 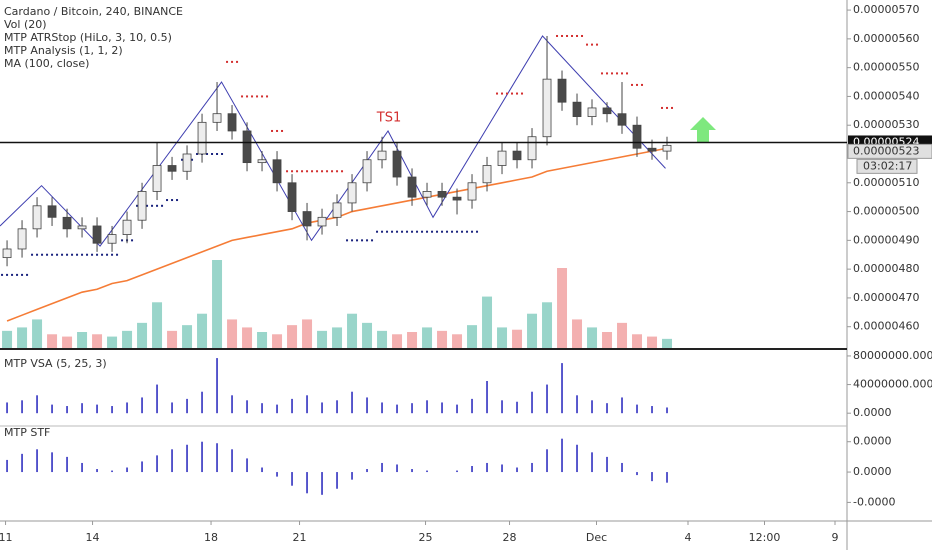 I want to click on legend-entry: MTP ATRStop (HiLo, 3, 10, 0.5), so click(x=88, y=37).